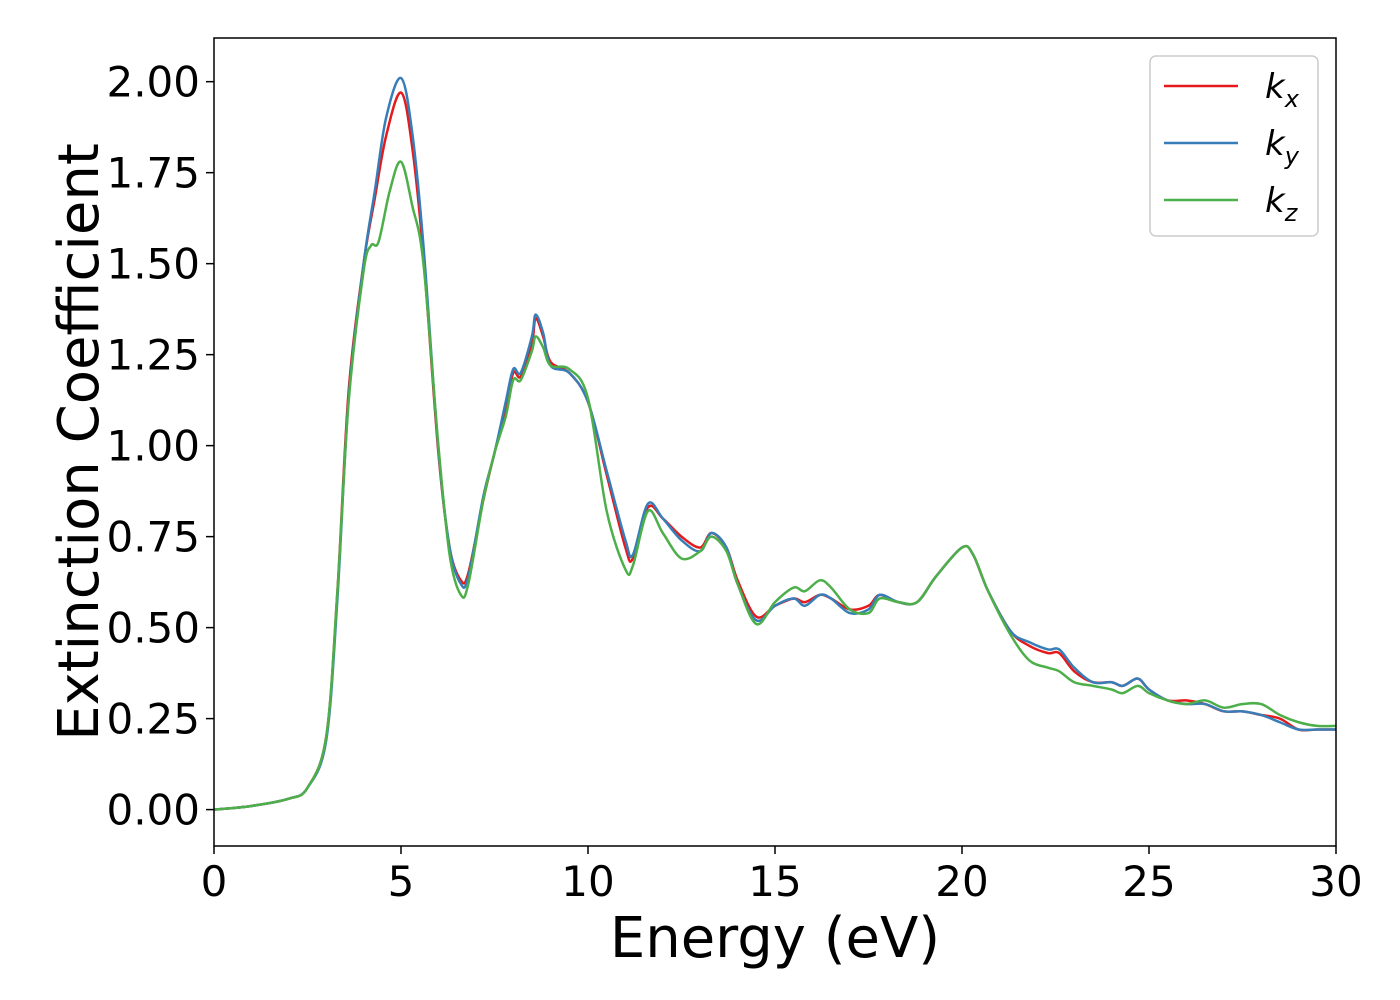 This screenshot has width=1400, height=1000. What do you see at coordinates (587, 881) in the screenshot?
I see `x-tick-label: 10` at bounding box center [587, 881].